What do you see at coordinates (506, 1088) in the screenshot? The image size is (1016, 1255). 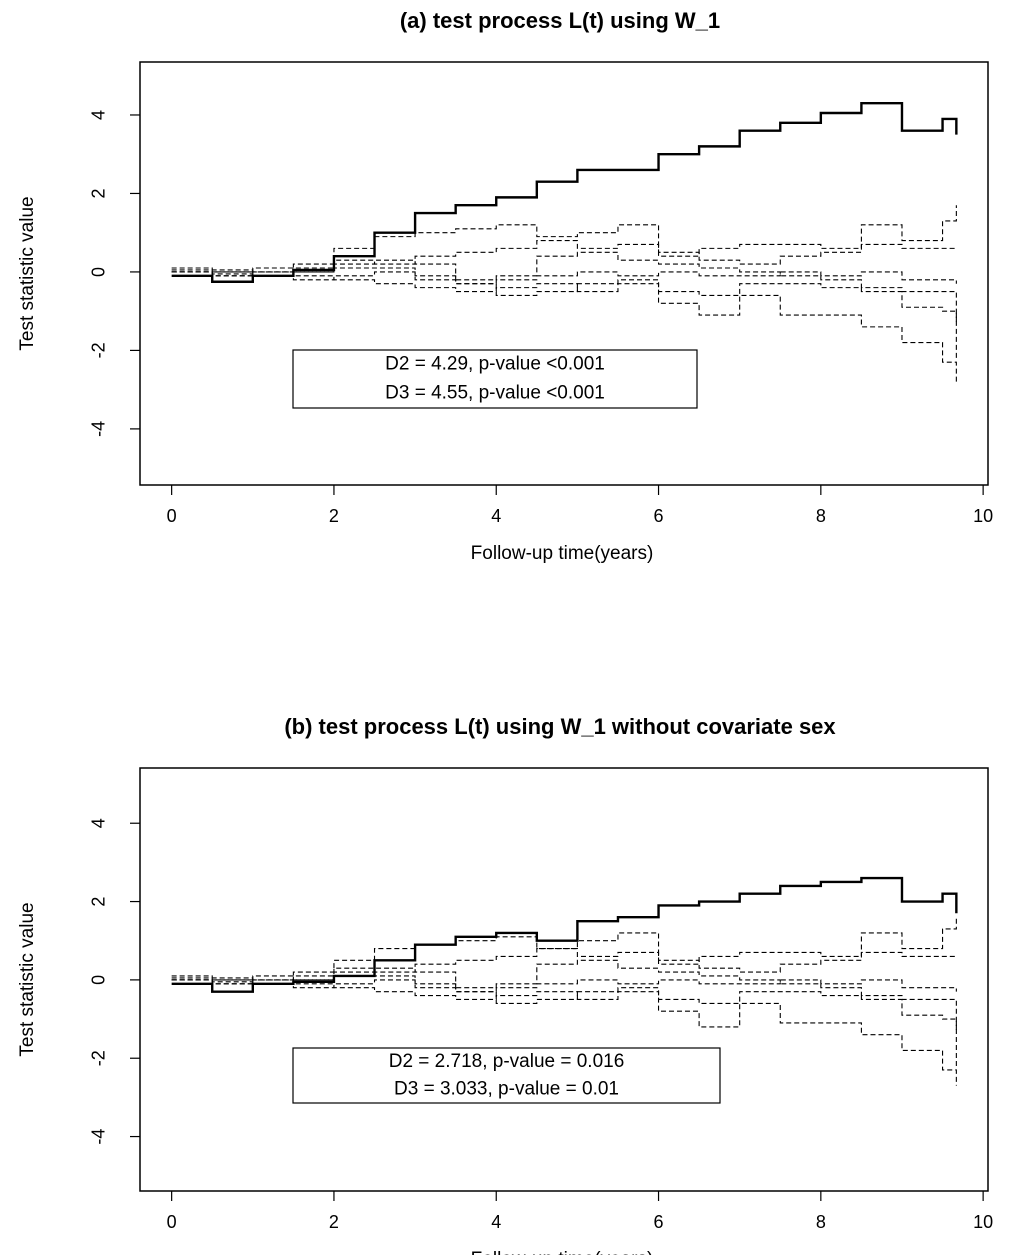 I see `annotation: D3 = 3.033, p-value = 0.01` at bounding box center [506, 1088].